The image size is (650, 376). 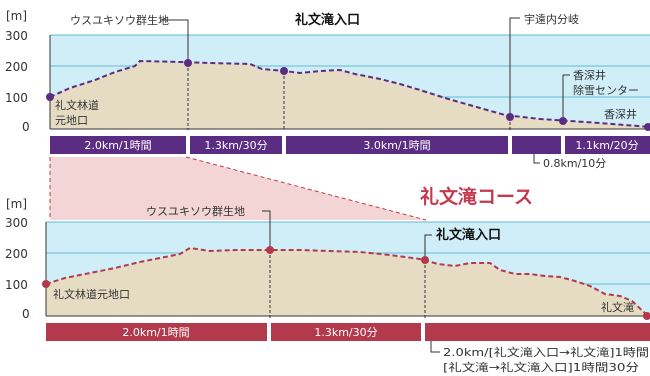 What do you see at coordinates (327, 20) in the screenshot?
I see `top-label-entrance: 礼文滝入口` at bounding box center [327, 20].